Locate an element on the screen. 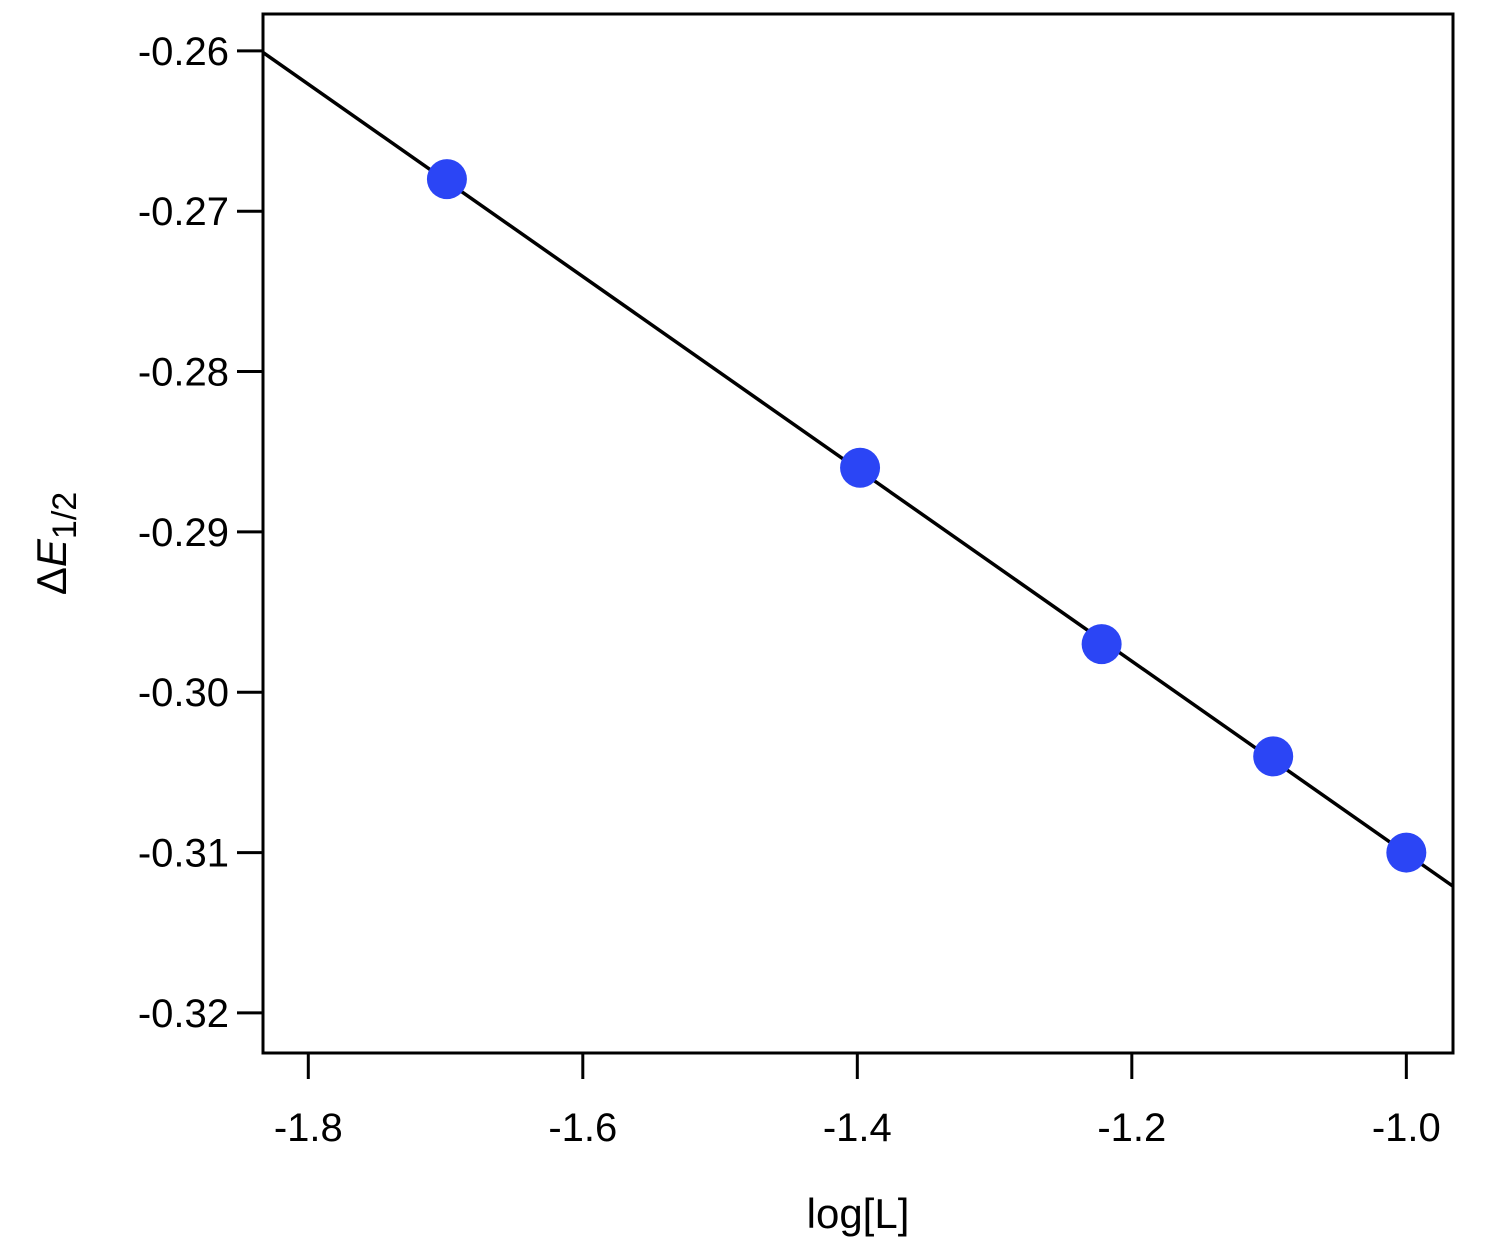 The image size is (1501, 1250). y-axis-label-delta: Δ is located at coordinates (51, 581).